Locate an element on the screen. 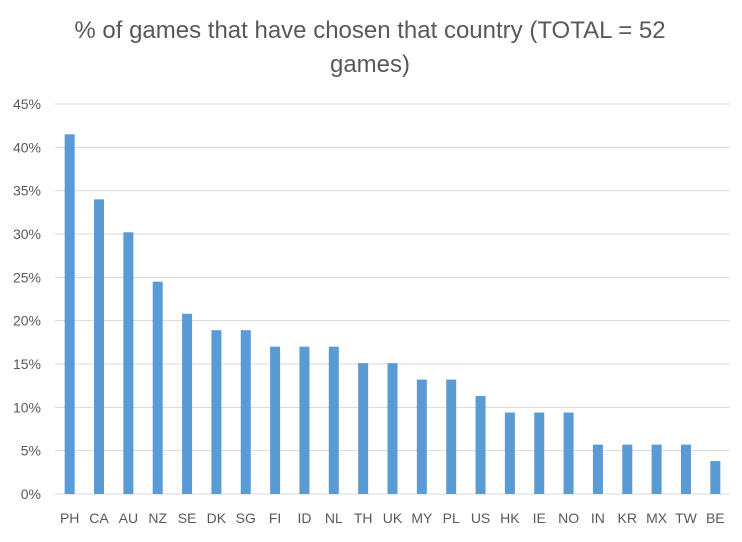 The image size is (742, 542). x-tick-label-be: BE is located at coordinates (715, 518).